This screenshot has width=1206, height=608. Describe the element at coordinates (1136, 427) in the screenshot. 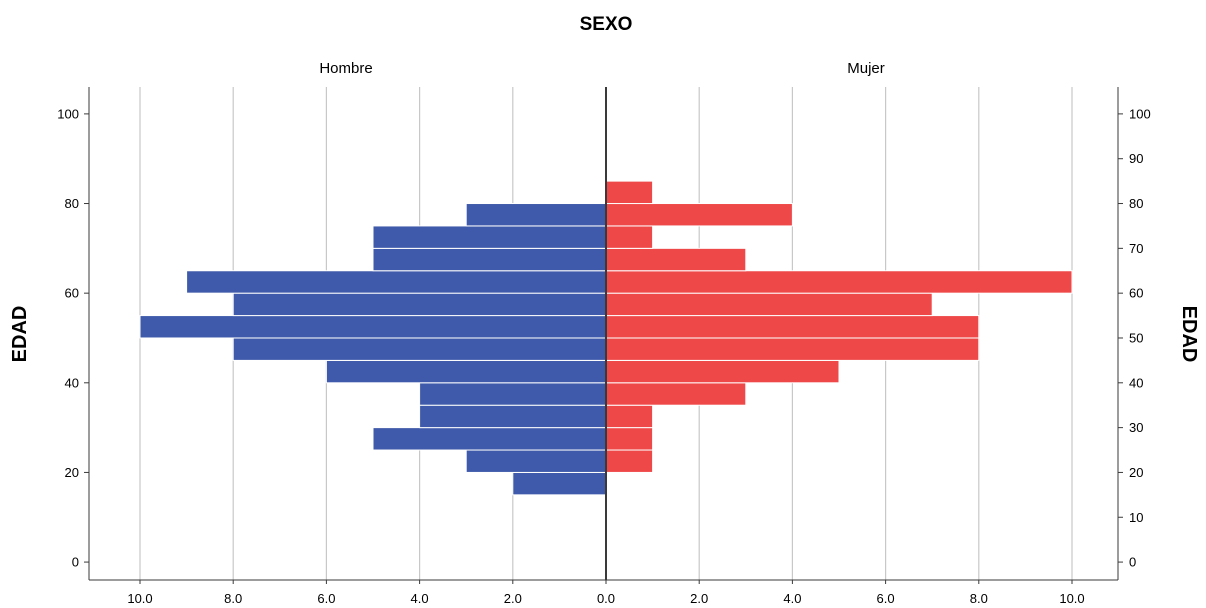

I see `y-tick-label-right-3: 30` at that location.